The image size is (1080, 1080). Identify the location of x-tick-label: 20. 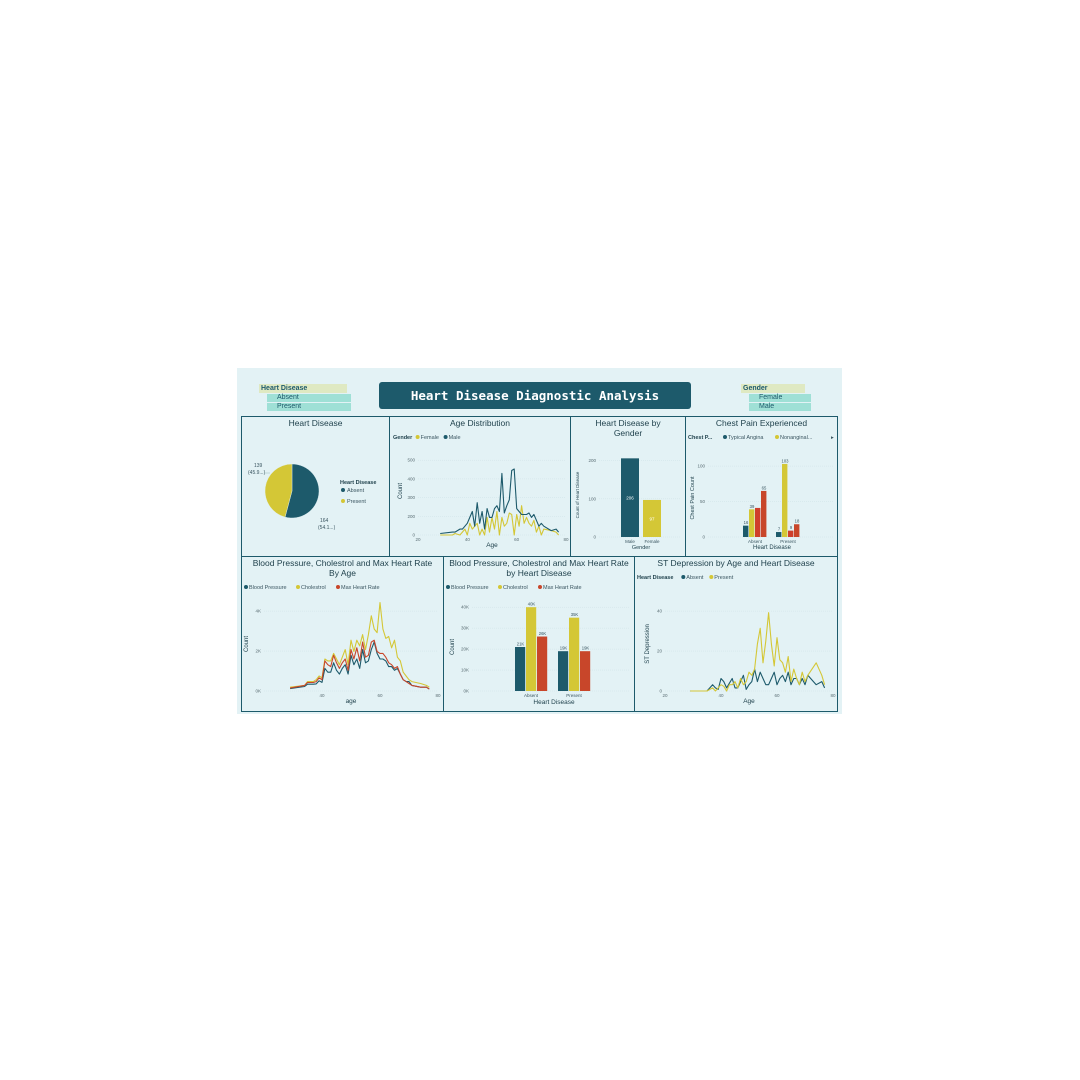
(418, 539).